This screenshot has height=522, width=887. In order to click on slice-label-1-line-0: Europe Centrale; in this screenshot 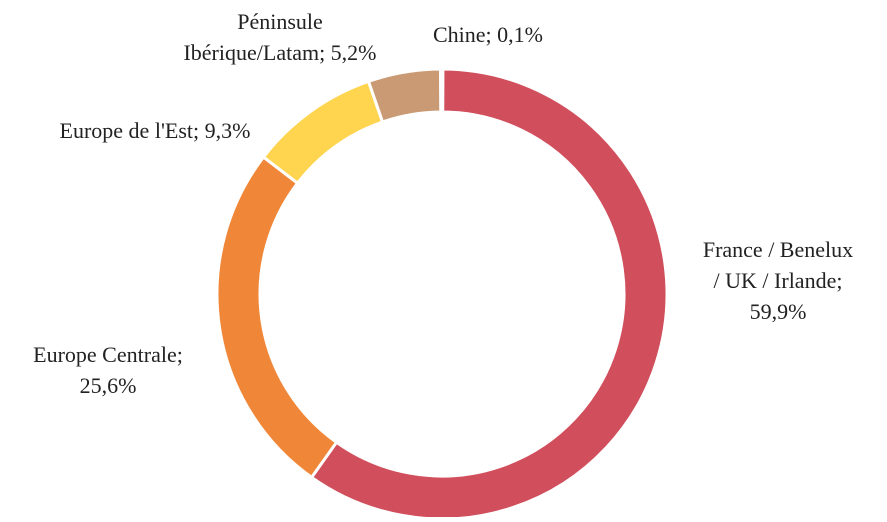, I will do `click(108, 354)`.